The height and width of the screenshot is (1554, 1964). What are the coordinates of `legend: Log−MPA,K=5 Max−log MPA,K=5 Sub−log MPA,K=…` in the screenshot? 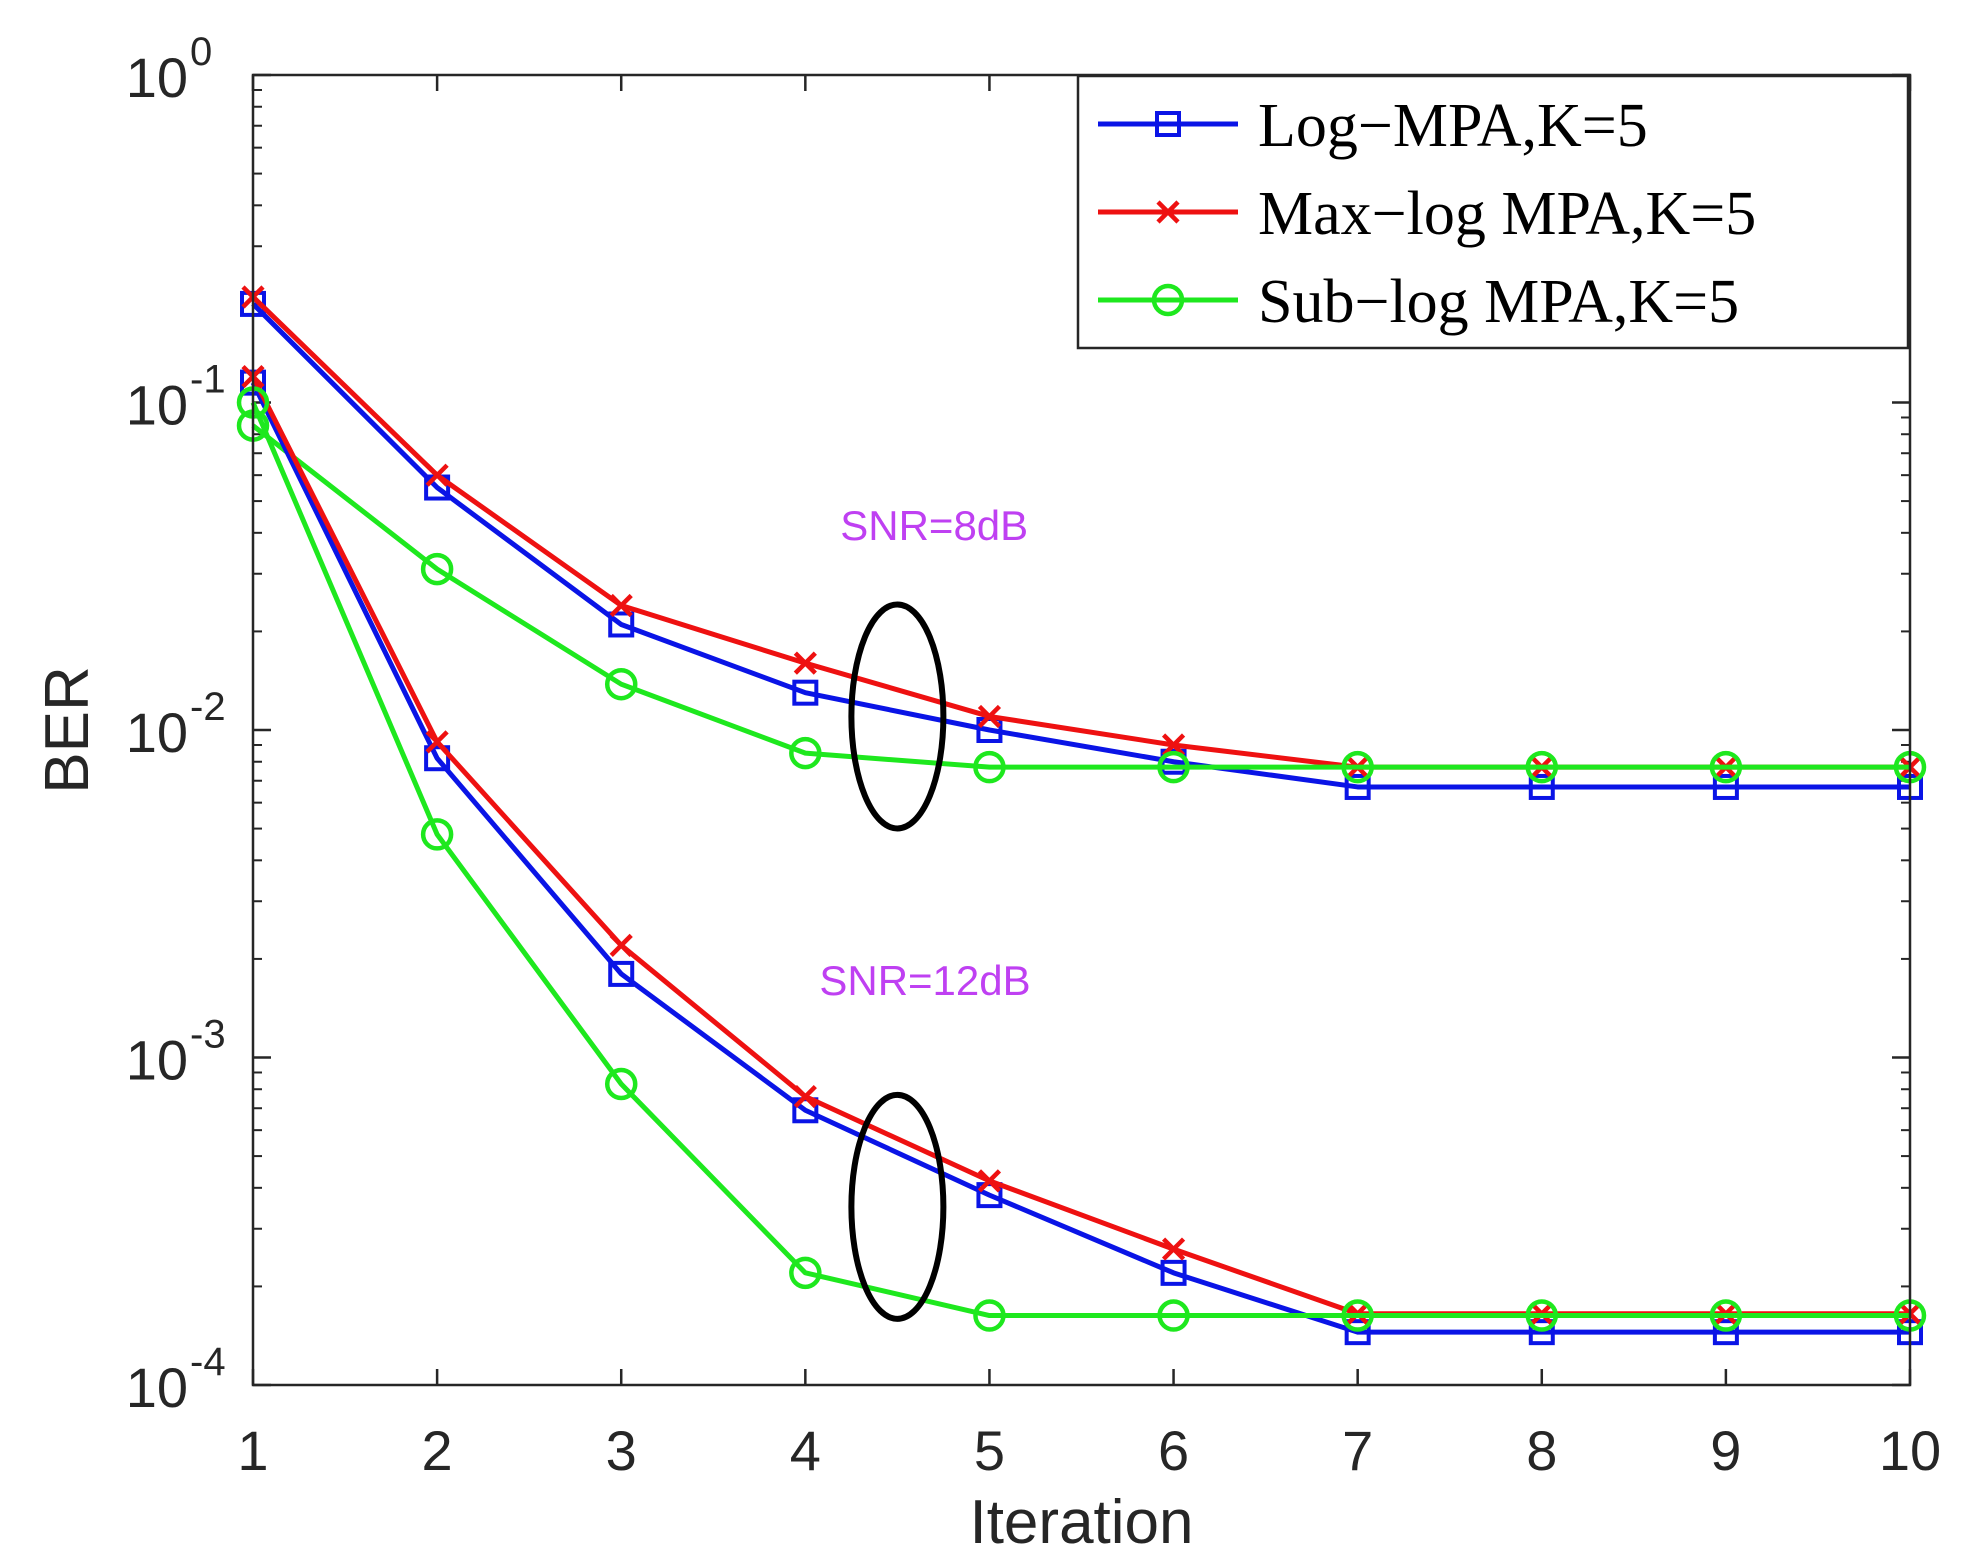 It's located at (1493, 212).